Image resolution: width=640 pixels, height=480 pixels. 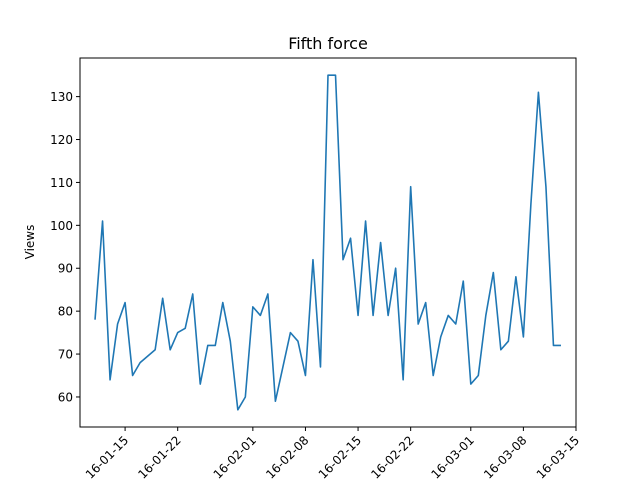 I want to click on y-tick-label: 60, so click(x=65, y=397).